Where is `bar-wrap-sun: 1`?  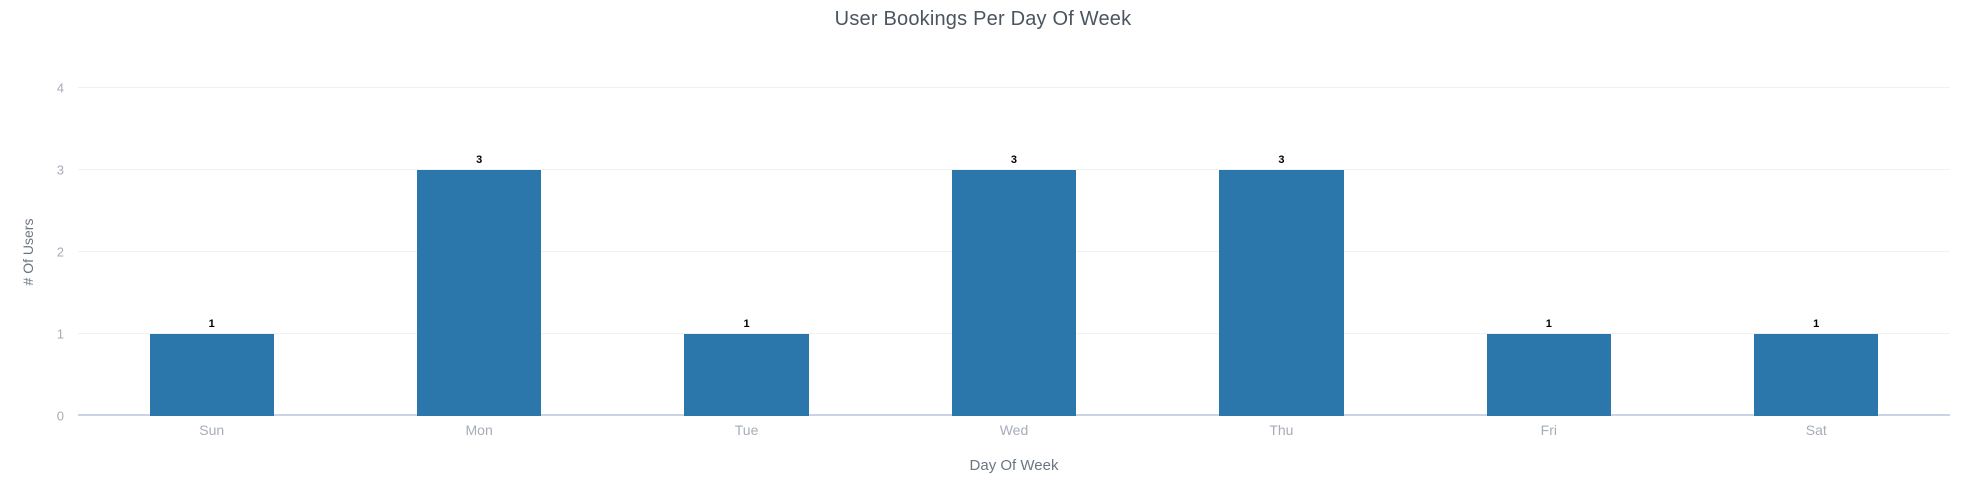 bar-wrap-sun: 1 is located at coordinates (211, 367).